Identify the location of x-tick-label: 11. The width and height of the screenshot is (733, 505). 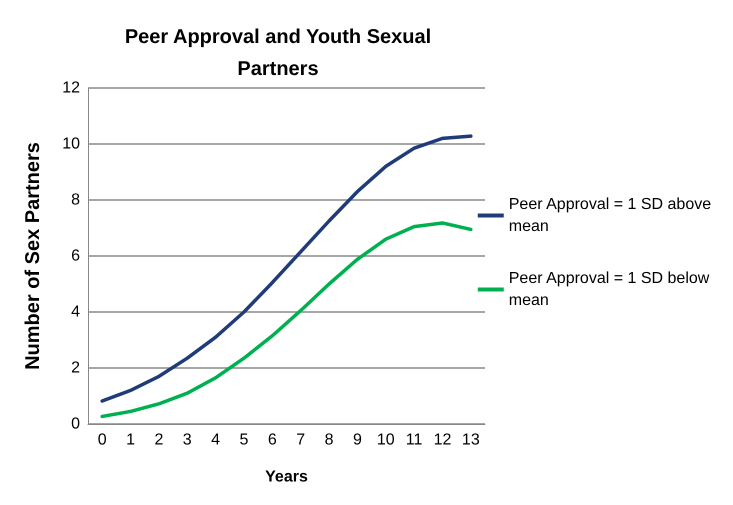
(414, 440).